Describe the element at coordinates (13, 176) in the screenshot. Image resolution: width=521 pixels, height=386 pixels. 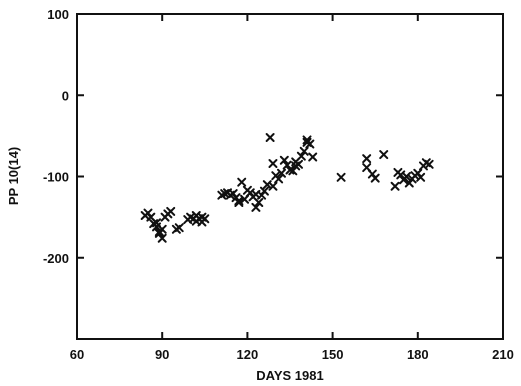
I see `y-axis-label: PP 10(14)` at that location.